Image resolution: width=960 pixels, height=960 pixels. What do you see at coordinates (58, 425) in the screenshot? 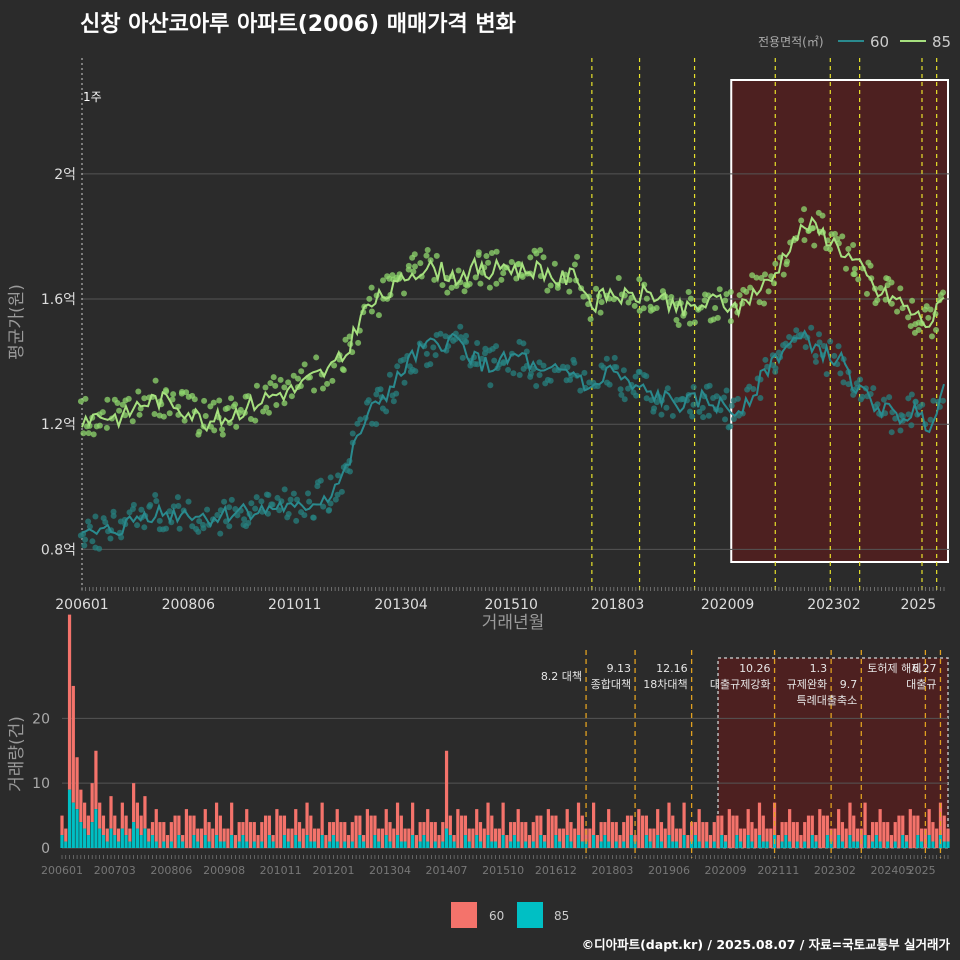
I see `y-tick-label: 1.2억` at bounding box center [58, 425].